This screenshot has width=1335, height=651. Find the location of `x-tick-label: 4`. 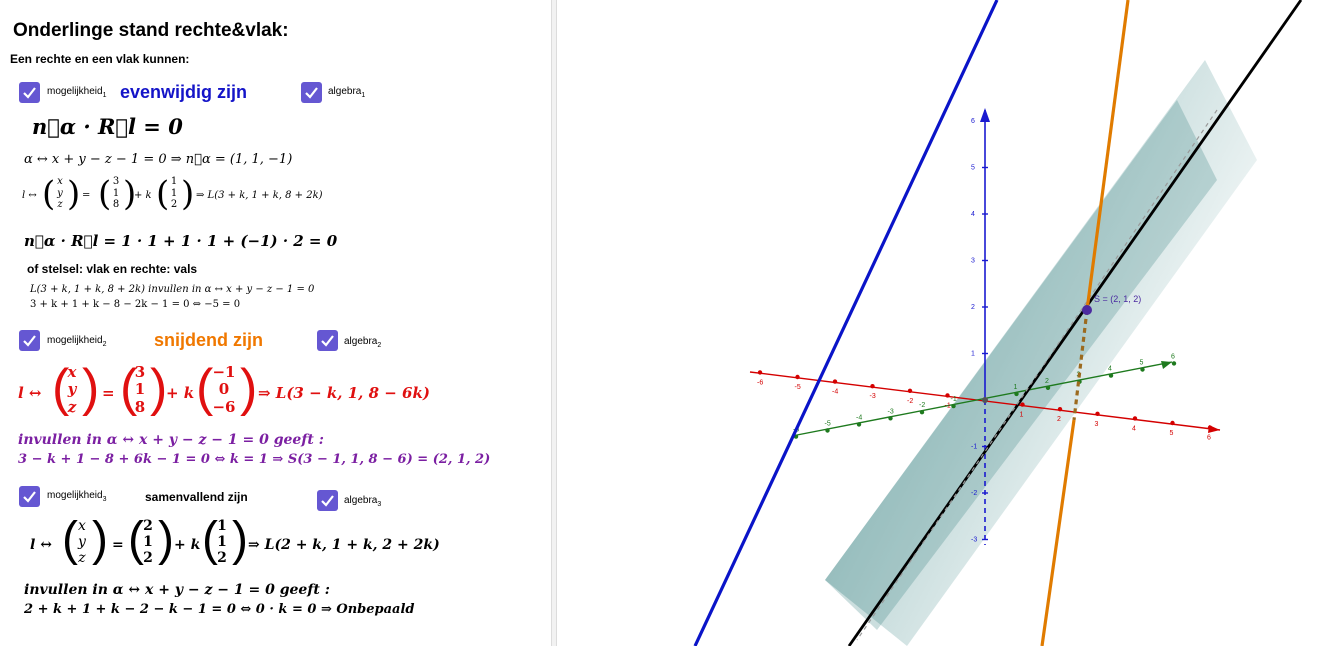

x-tick-label: 4 is located at coordinates (1134, 428).